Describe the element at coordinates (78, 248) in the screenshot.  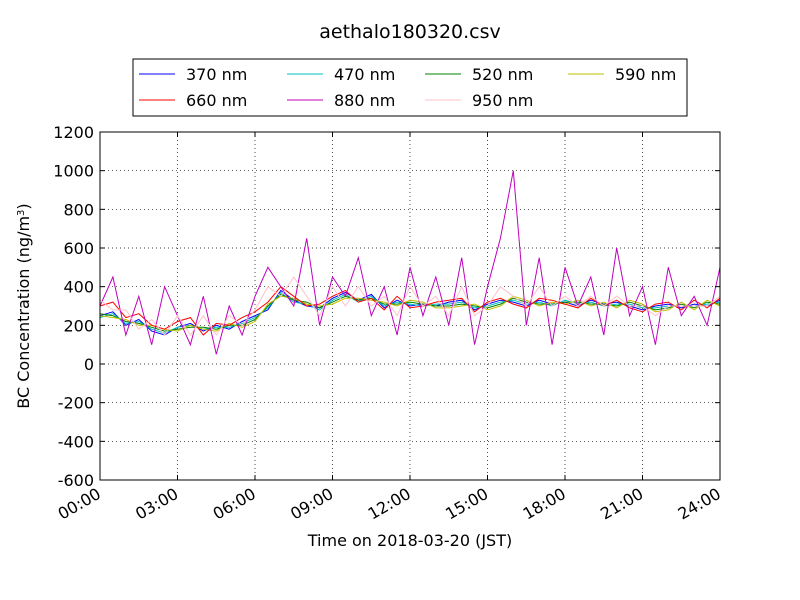
I see `y-tick-label: 600` at that location.